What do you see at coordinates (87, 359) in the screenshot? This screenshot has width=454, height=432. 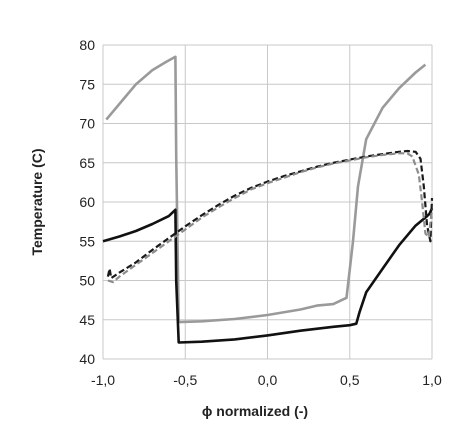 I see `y-tick-label: 40` at bounding box center [87, 359].